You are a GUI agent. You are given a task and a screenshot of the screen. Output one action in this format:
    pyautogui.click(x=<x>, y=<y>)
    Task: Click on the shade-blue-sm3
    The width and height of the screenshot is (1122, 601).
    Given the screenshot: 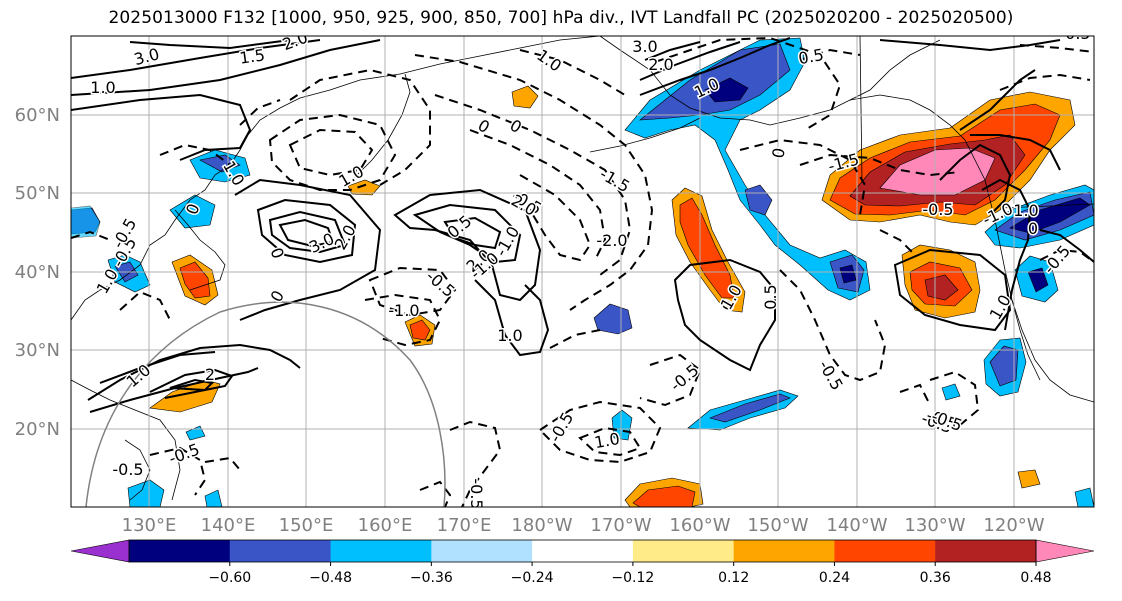 What is the action you would take?
    pyautogui.click(x=951, y=392)
    